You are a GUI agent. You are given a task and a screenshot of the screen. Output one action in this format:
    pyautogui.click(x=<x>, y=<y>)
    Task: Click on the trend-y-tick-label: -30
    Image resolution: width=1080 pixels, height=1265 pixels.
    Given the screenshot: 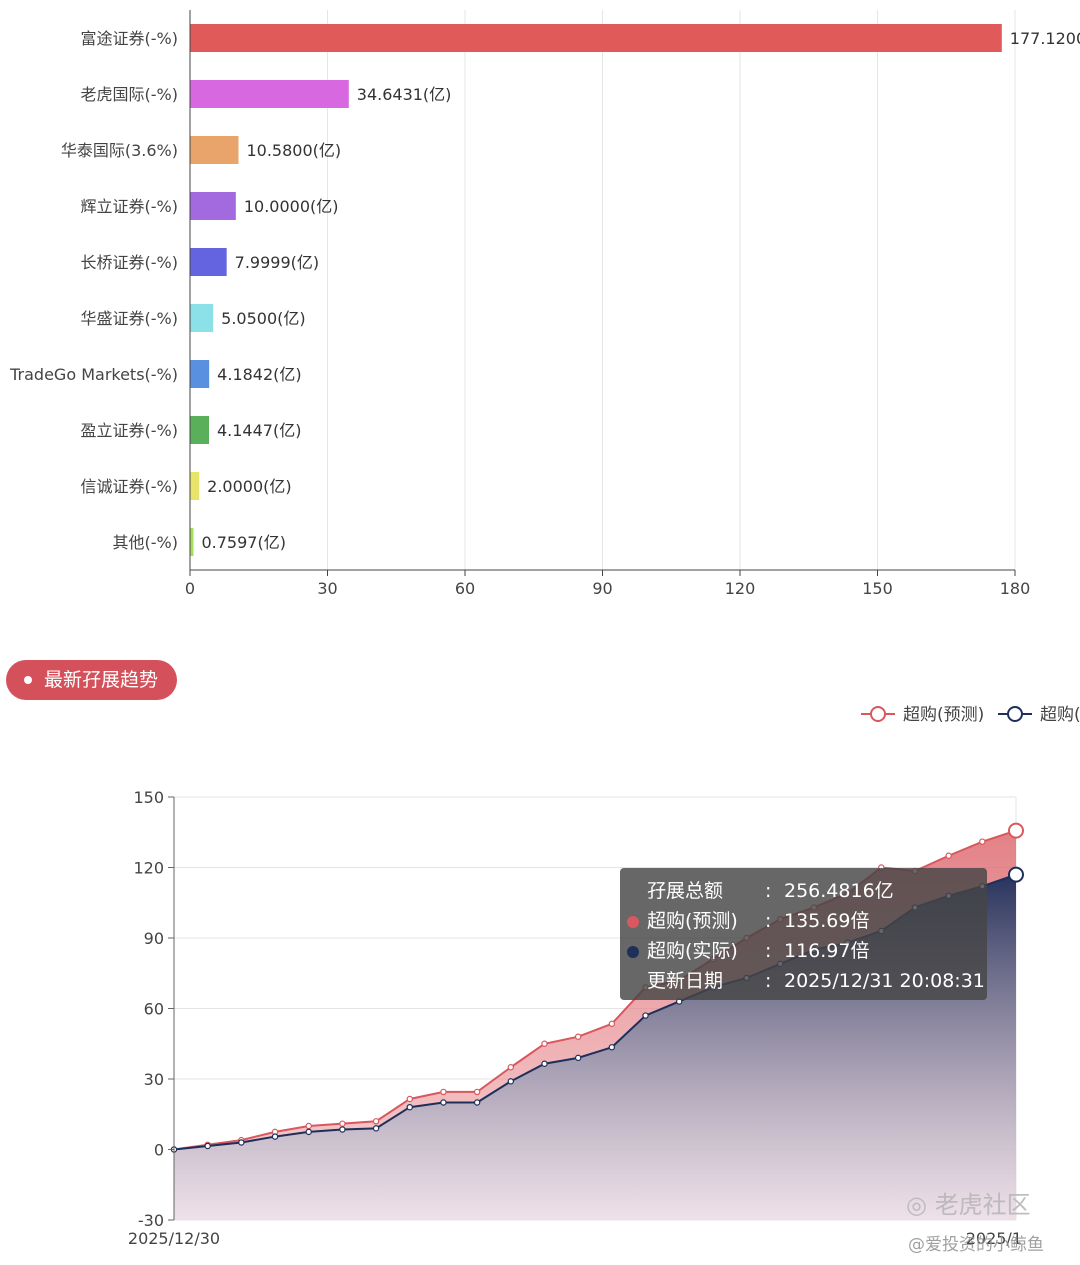 What is the action you would take?
    pyautogui.click(x=151, y=1220)
    